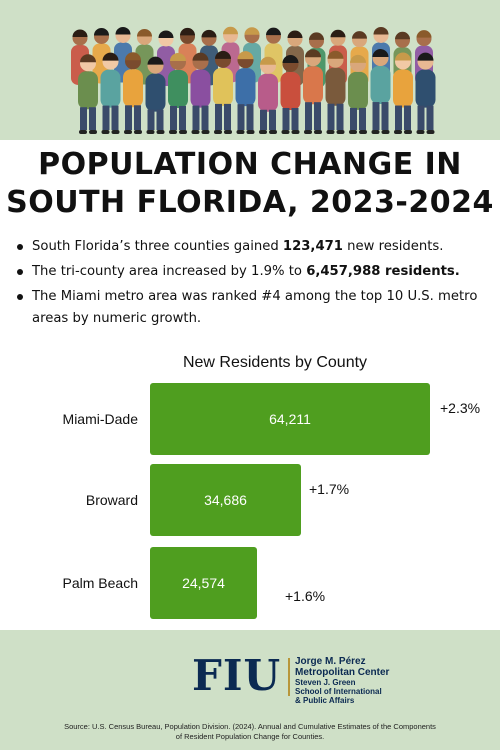 This screenshot has height=750, width=500. I want to click on value-label: 24,574, so click(203, 583).